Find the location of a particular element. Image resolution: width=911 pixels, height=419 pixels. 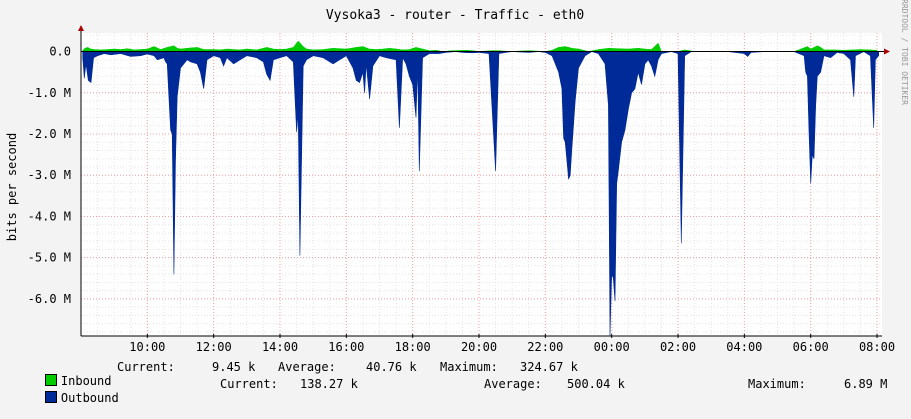

x-tick-label: 00:00 is located at coordinates (612, 347).